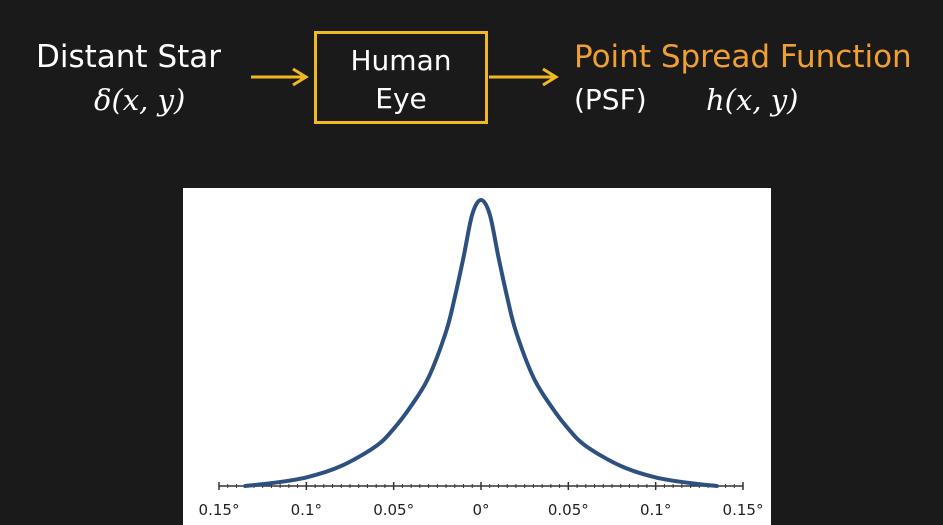 The width and height of the screenshot is (943, 525). What do you see at coordinates (610, 99) in the screenshot?
I see `output-abbrev: (PSF)` at bounding box center [610, 99].